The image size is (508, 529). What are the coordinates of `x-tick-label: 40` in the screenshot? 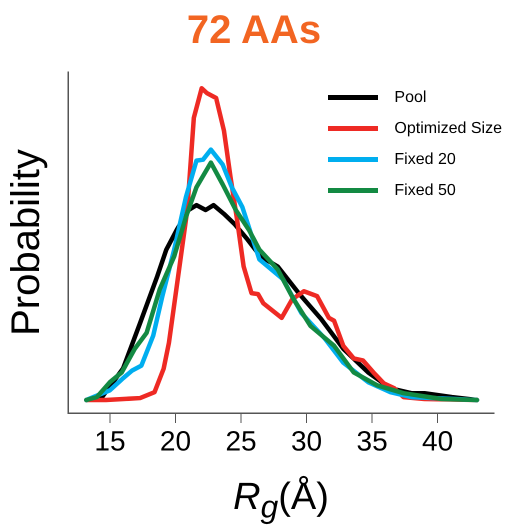 It's located at (438, 441).